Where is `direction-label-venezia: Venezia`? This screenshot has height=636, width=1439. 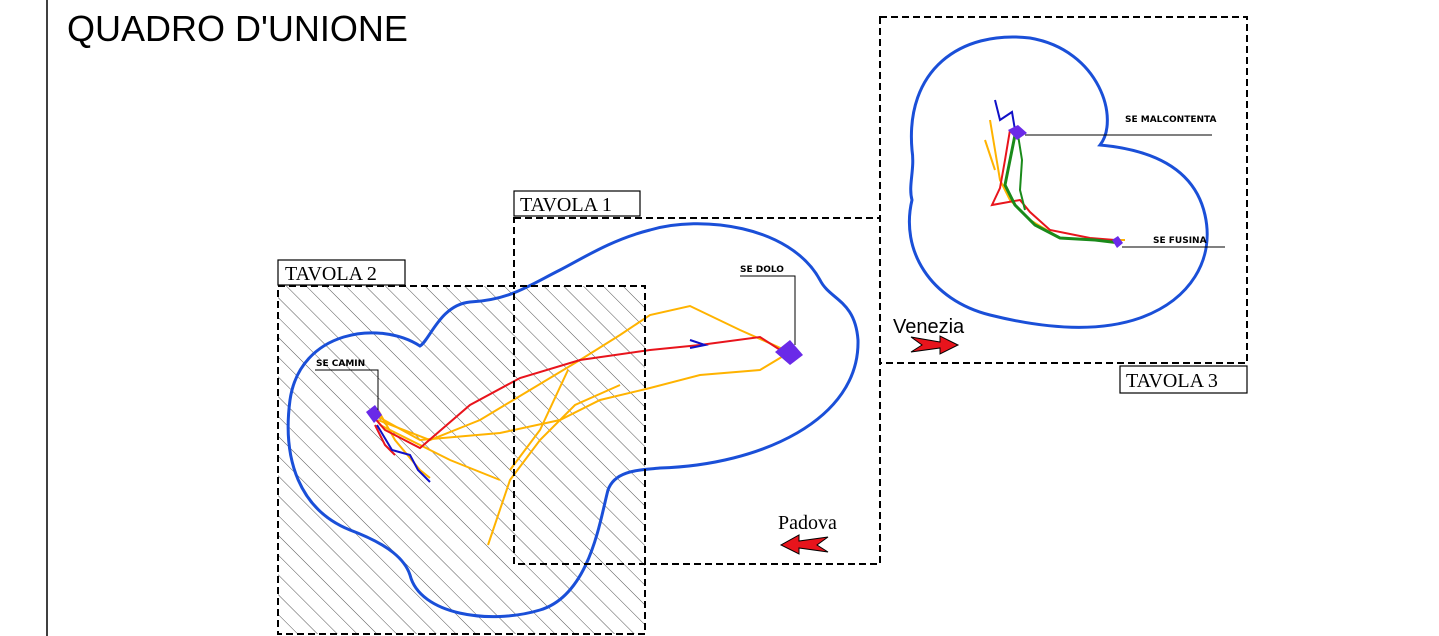
direction-label-venezia: Venezia is located at coordinates (929, 327).